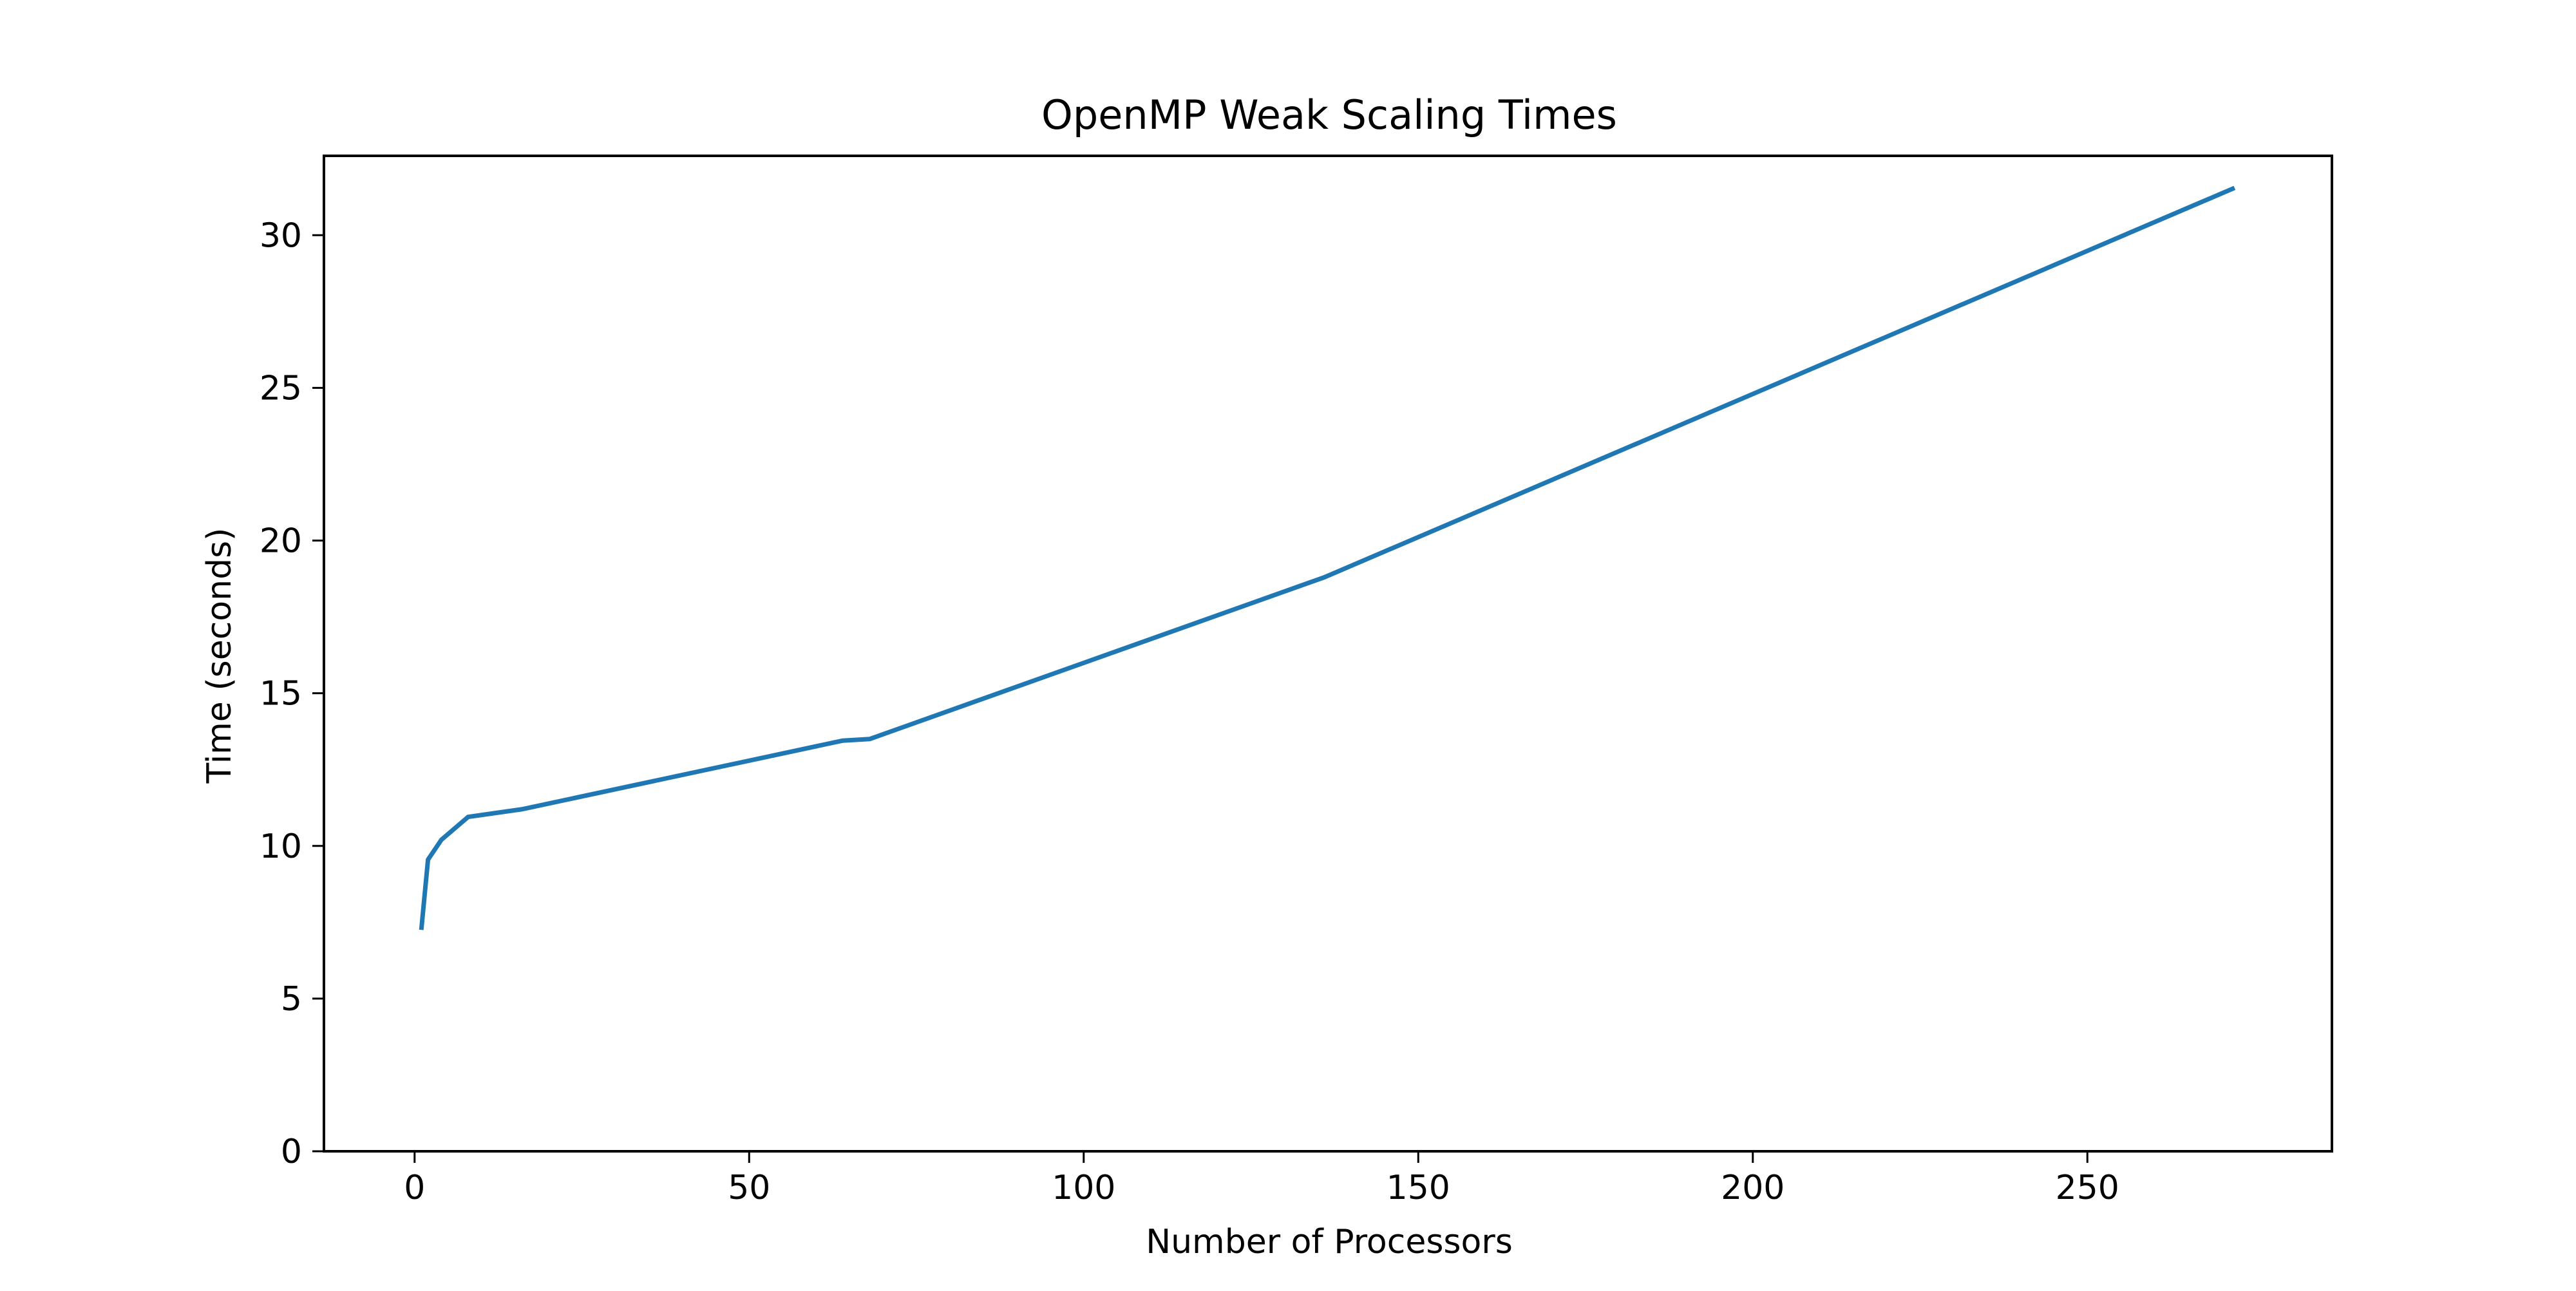  I want to click on x-tick-label: 0, so click(415, 1188).